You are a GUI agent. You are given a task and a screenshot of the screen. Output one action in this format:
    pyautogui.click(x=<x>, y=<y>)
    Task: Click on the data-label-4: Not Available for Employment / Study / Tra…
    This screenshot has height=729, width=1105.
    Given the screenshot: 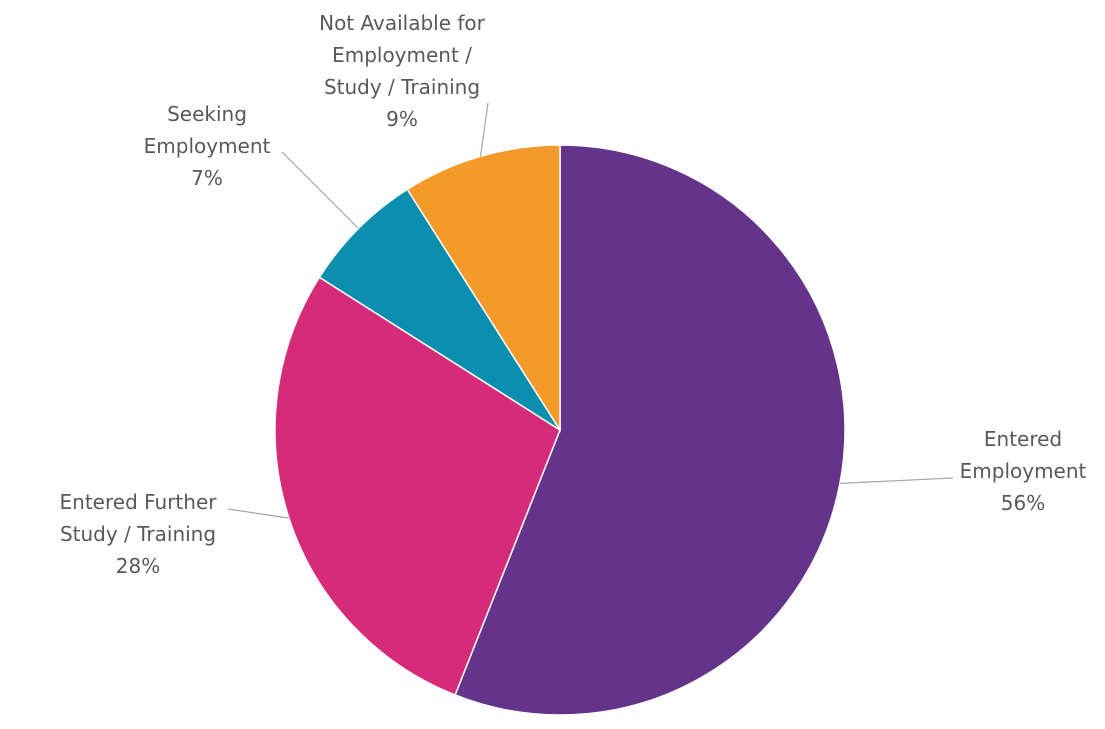 What is the action you would take?
    pyautogui.click(x=402, y=71)
    